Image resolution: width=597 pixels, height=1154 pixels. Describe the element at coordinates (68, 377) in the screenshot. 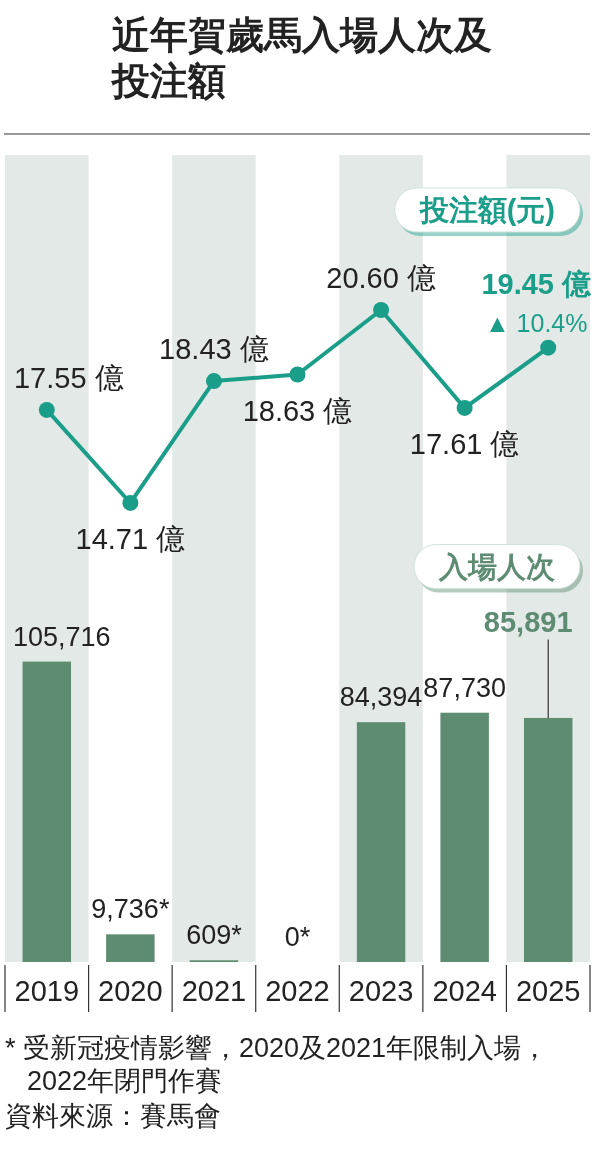

I see `data-label: 17.55 億` at that location.